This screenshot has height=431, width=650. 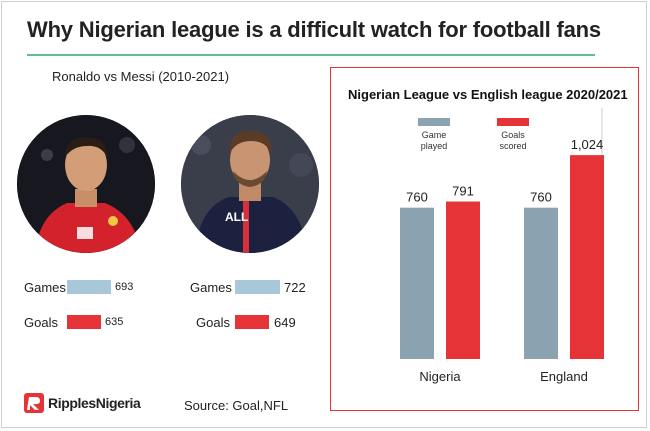 I want to click on ripples-nigeria-logo: RipplesNigeria, so click(x=82, y=403).